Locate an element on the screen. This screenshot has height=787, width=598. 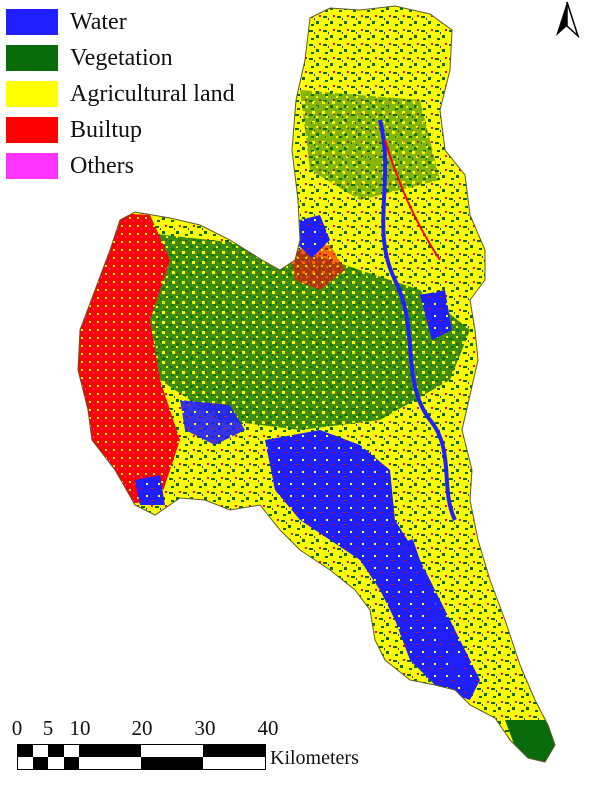
scale-tick-0: 0 is located at coordinates (17, 728).